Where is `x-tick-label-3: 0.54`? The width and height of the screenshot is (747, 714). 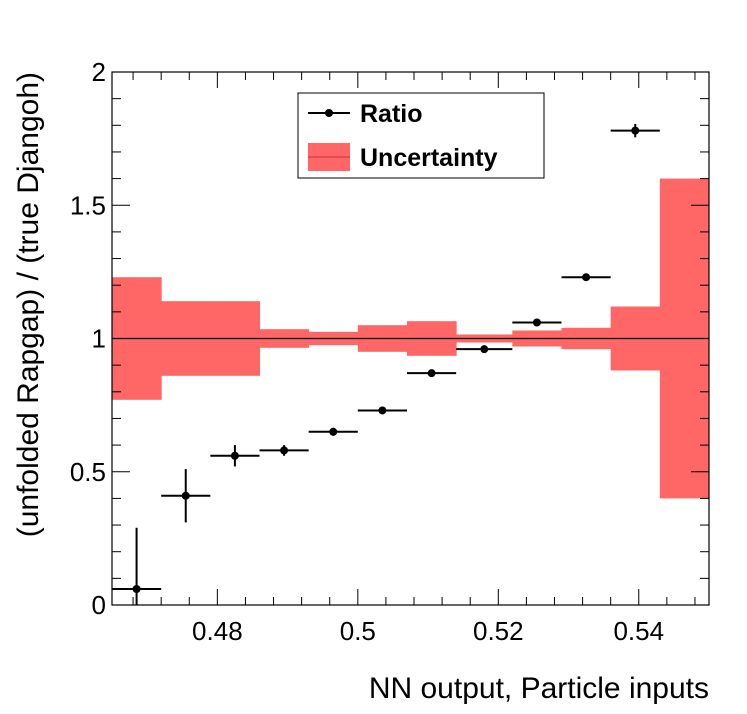 x-tick-label-3: 0.54 is located at coordinates (638, 631).